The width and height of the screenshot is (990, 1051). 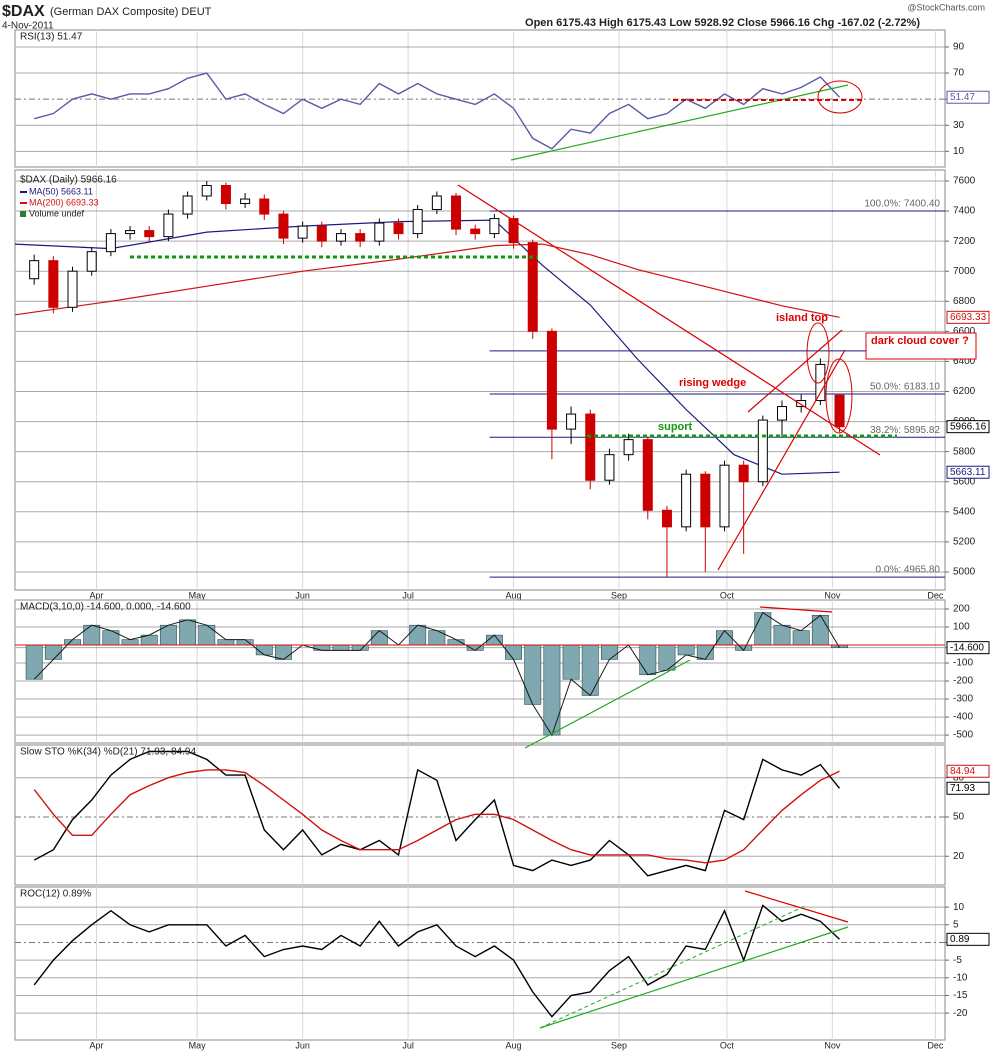 What do you see at coordinates (802, 318) in the screenshot?
I see `annotation: island top` at bounding box center [802, 318].